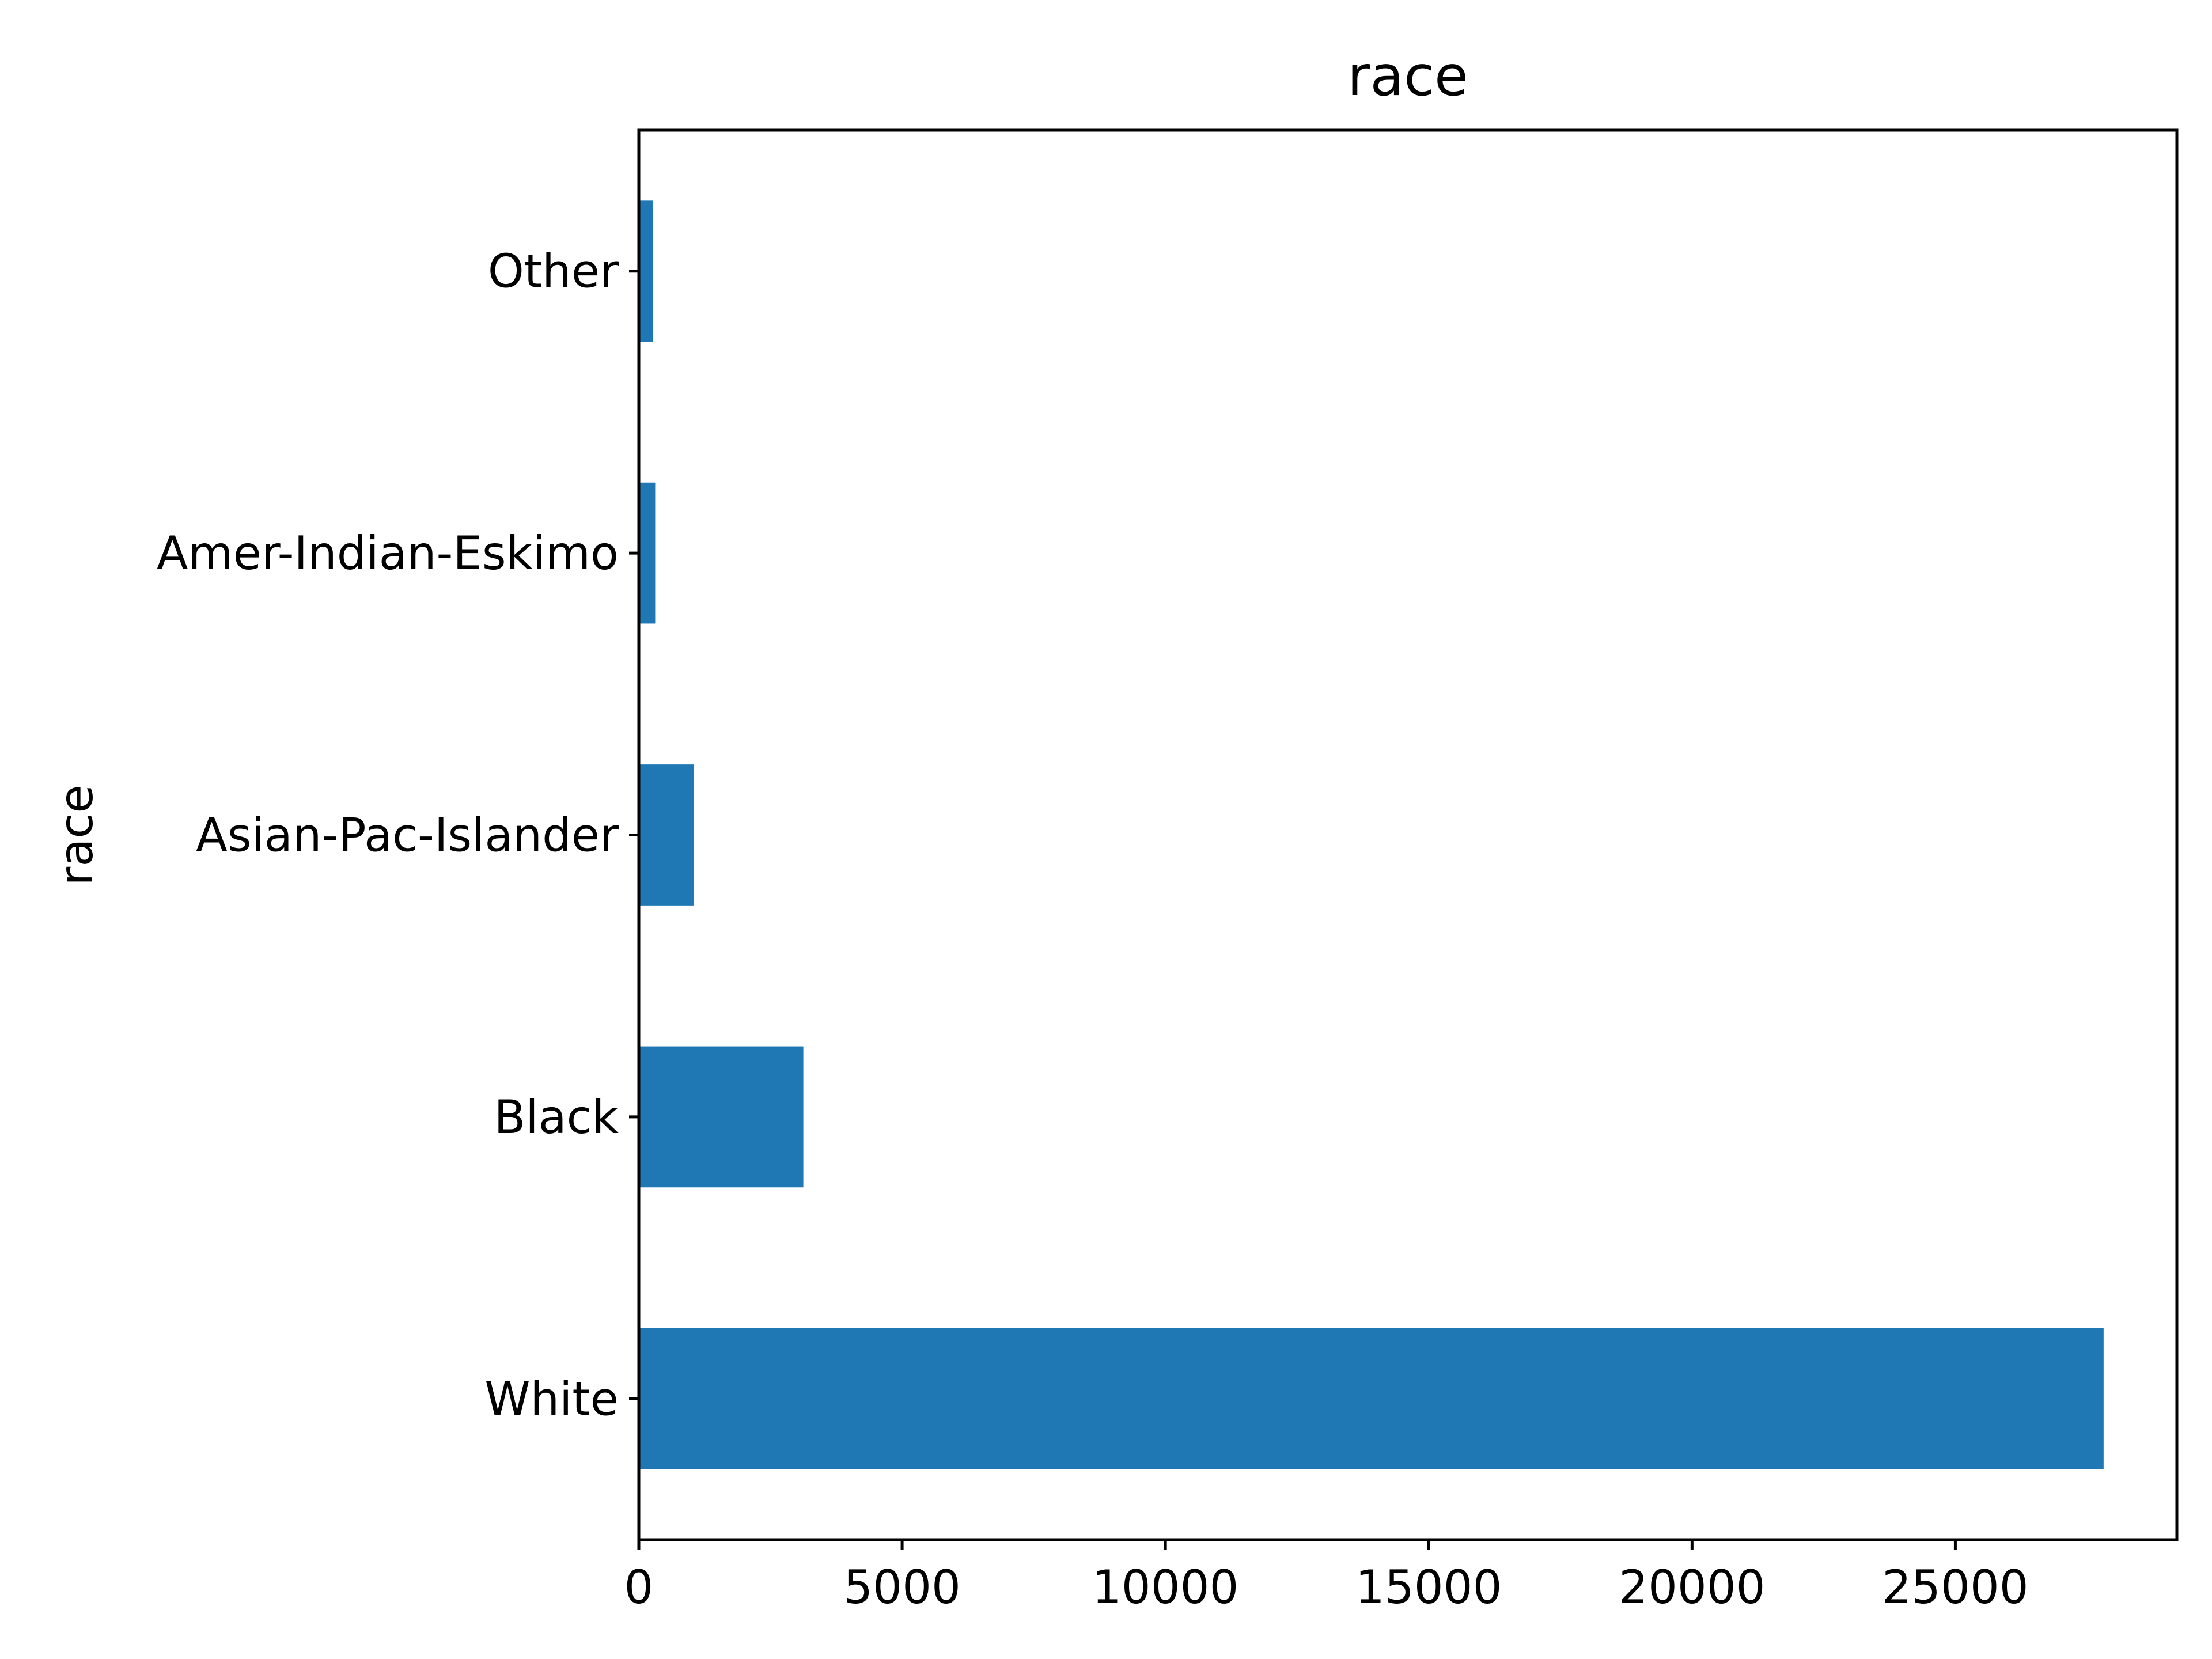  I want to click on bar-amer-indian-eskimo, so click(647, 553).